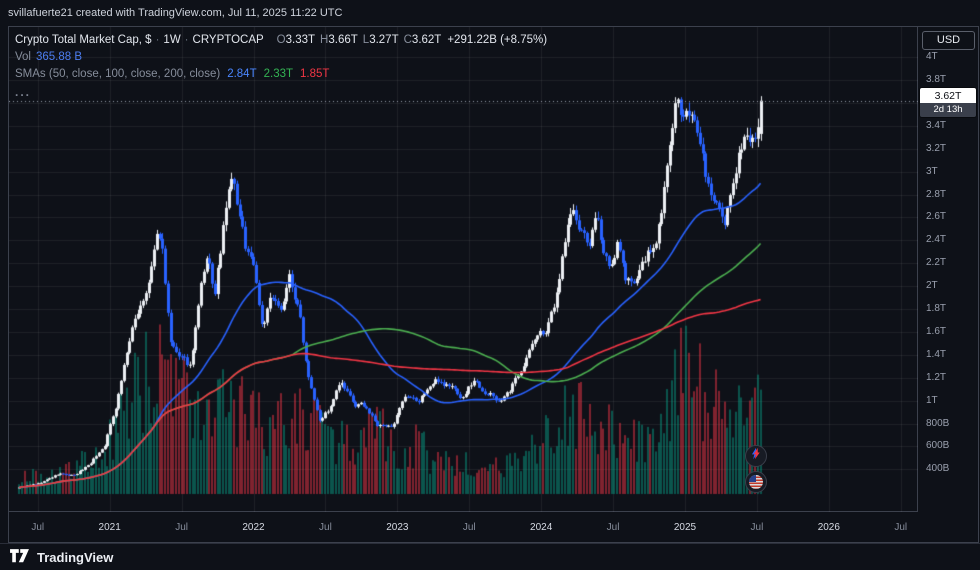  Describe the element at coordinates (936, 354) in the screenshot. I see `price-axis-tick: 1.4T` at that location.